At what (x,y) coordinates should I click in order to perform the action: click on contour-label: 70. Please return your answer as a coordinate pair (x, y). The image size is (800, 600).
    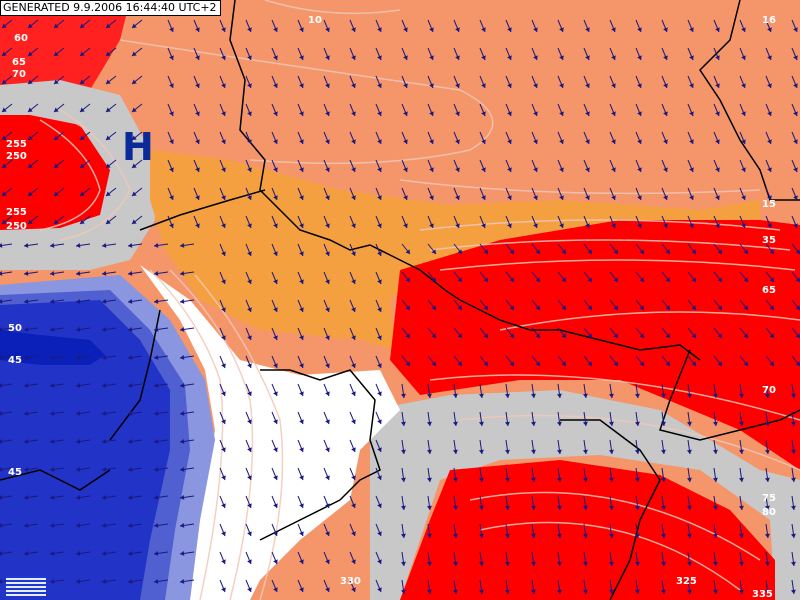
    Looking at the image, I should click on (19, 74).